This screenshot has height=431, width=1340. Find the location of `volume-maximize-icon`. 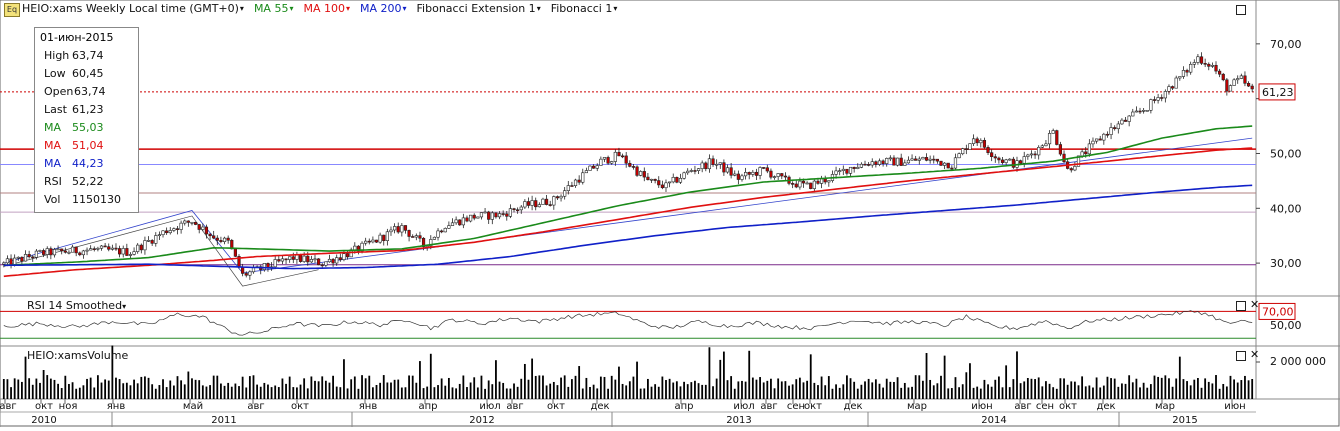

volume-maximize-icon is located at coordinates (1241, 356).